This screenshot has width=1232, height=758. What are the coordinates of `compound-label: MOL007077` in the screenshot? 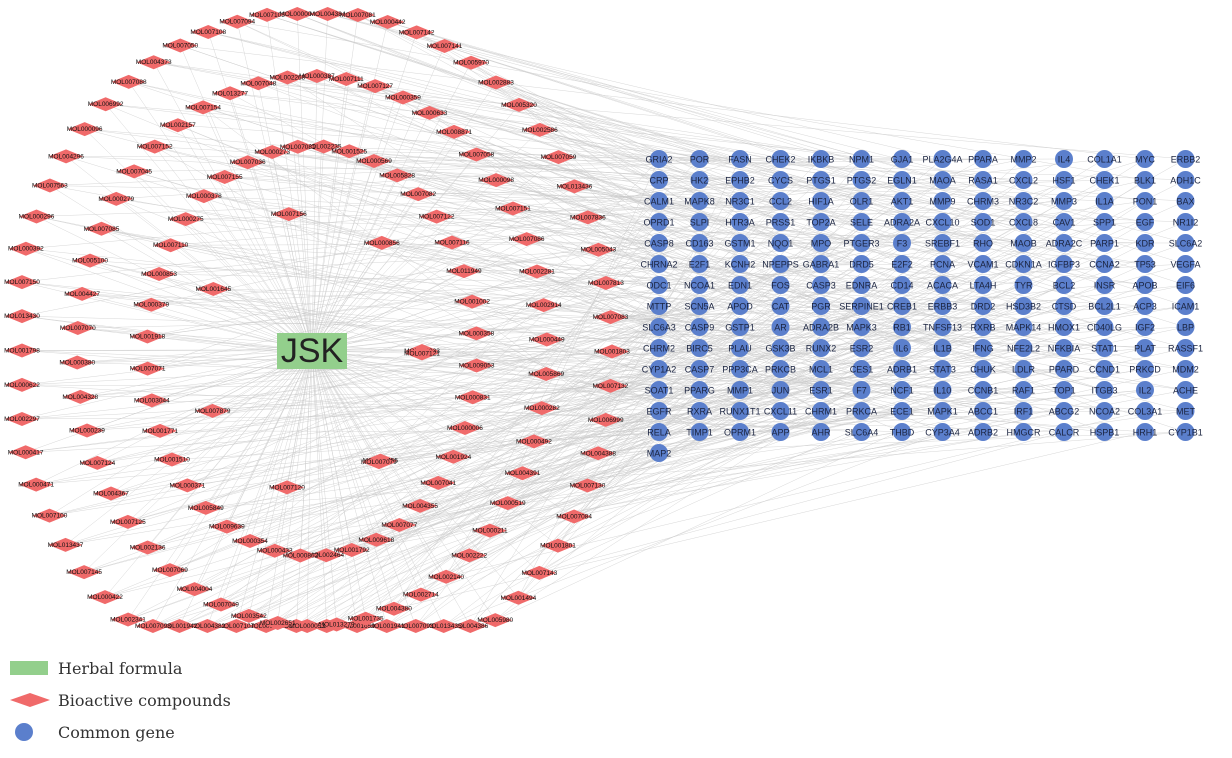 It's located at (399, 525).